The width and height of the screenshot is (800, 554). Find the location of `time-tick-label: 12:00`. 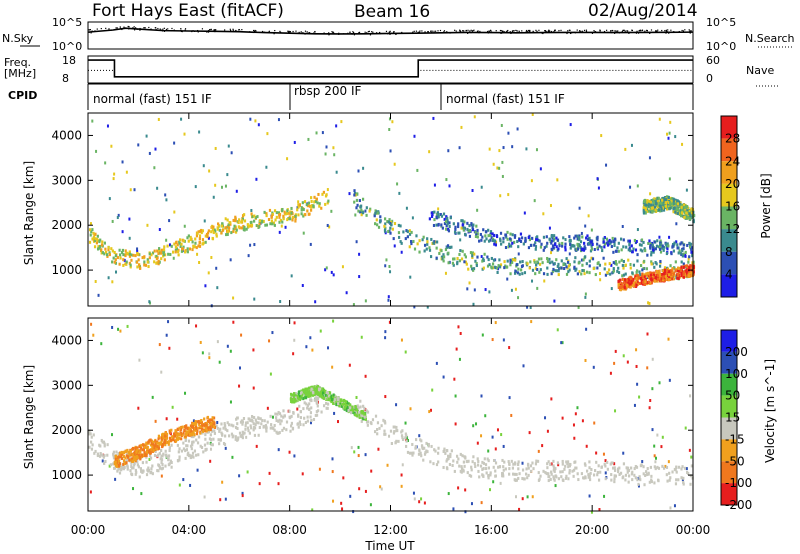

time-tick-label: 12:00 is located at coordinates (390, 530).